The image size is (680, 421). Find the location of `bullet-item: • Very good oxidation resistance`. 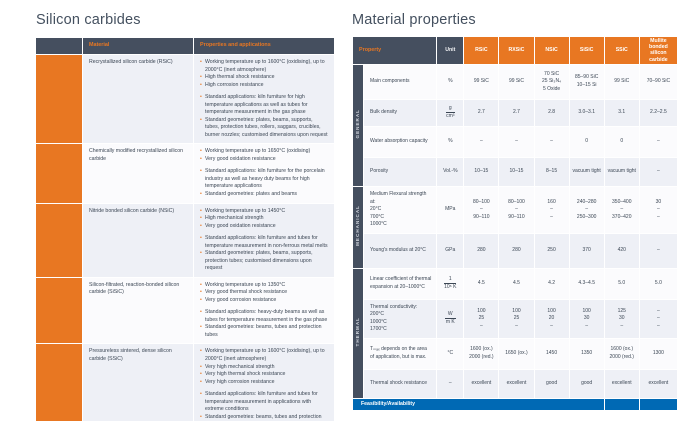

bullet-item: • Very good oxidation resistance is located at coordinates (264, 227).